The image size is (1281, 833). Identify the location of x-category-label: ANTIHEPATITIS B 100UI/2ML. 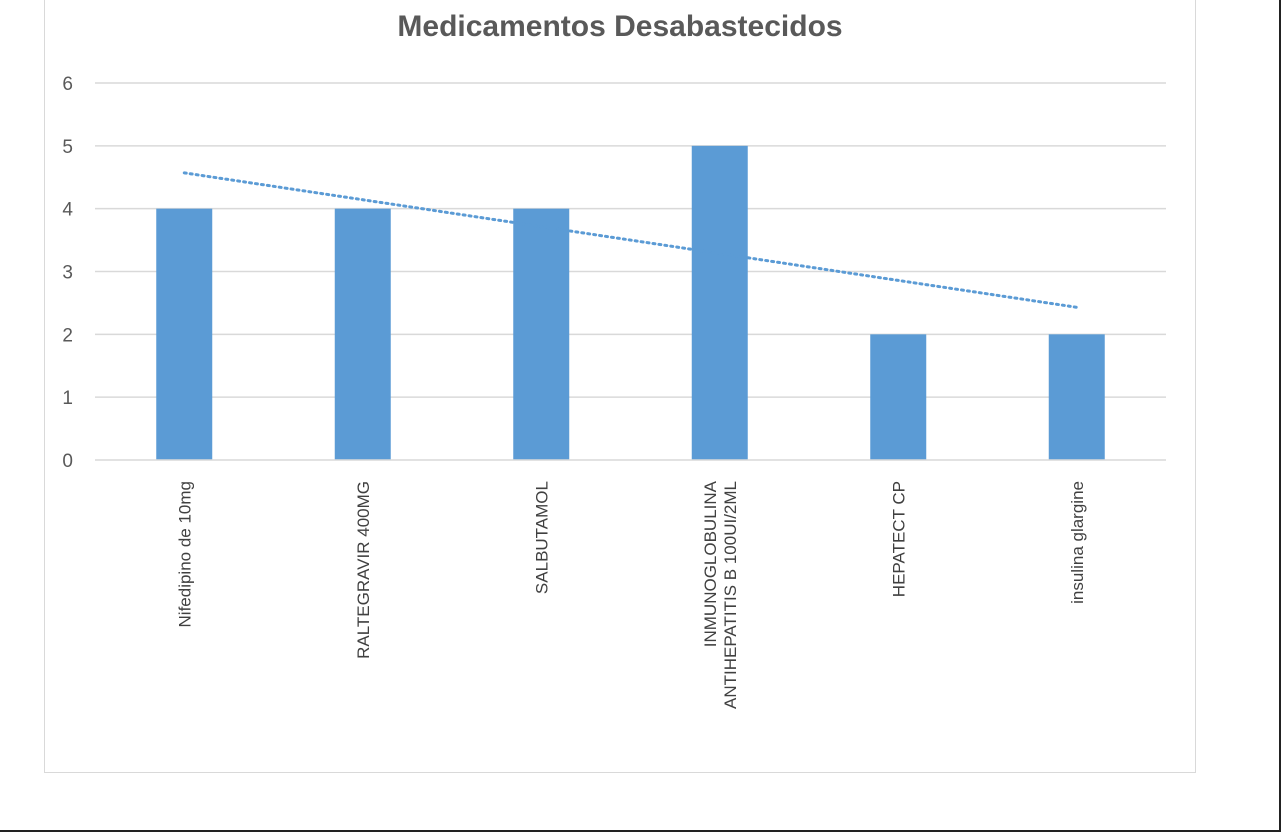
(730, 595).